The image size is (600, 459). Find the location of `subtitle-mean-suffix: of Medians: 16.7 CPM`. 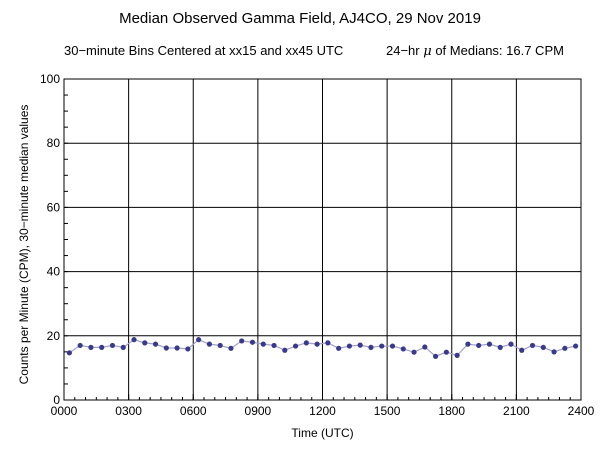

subtitle-mean-suffix: of Medians: 16.7 CPM is located at coordinates (499, 50).